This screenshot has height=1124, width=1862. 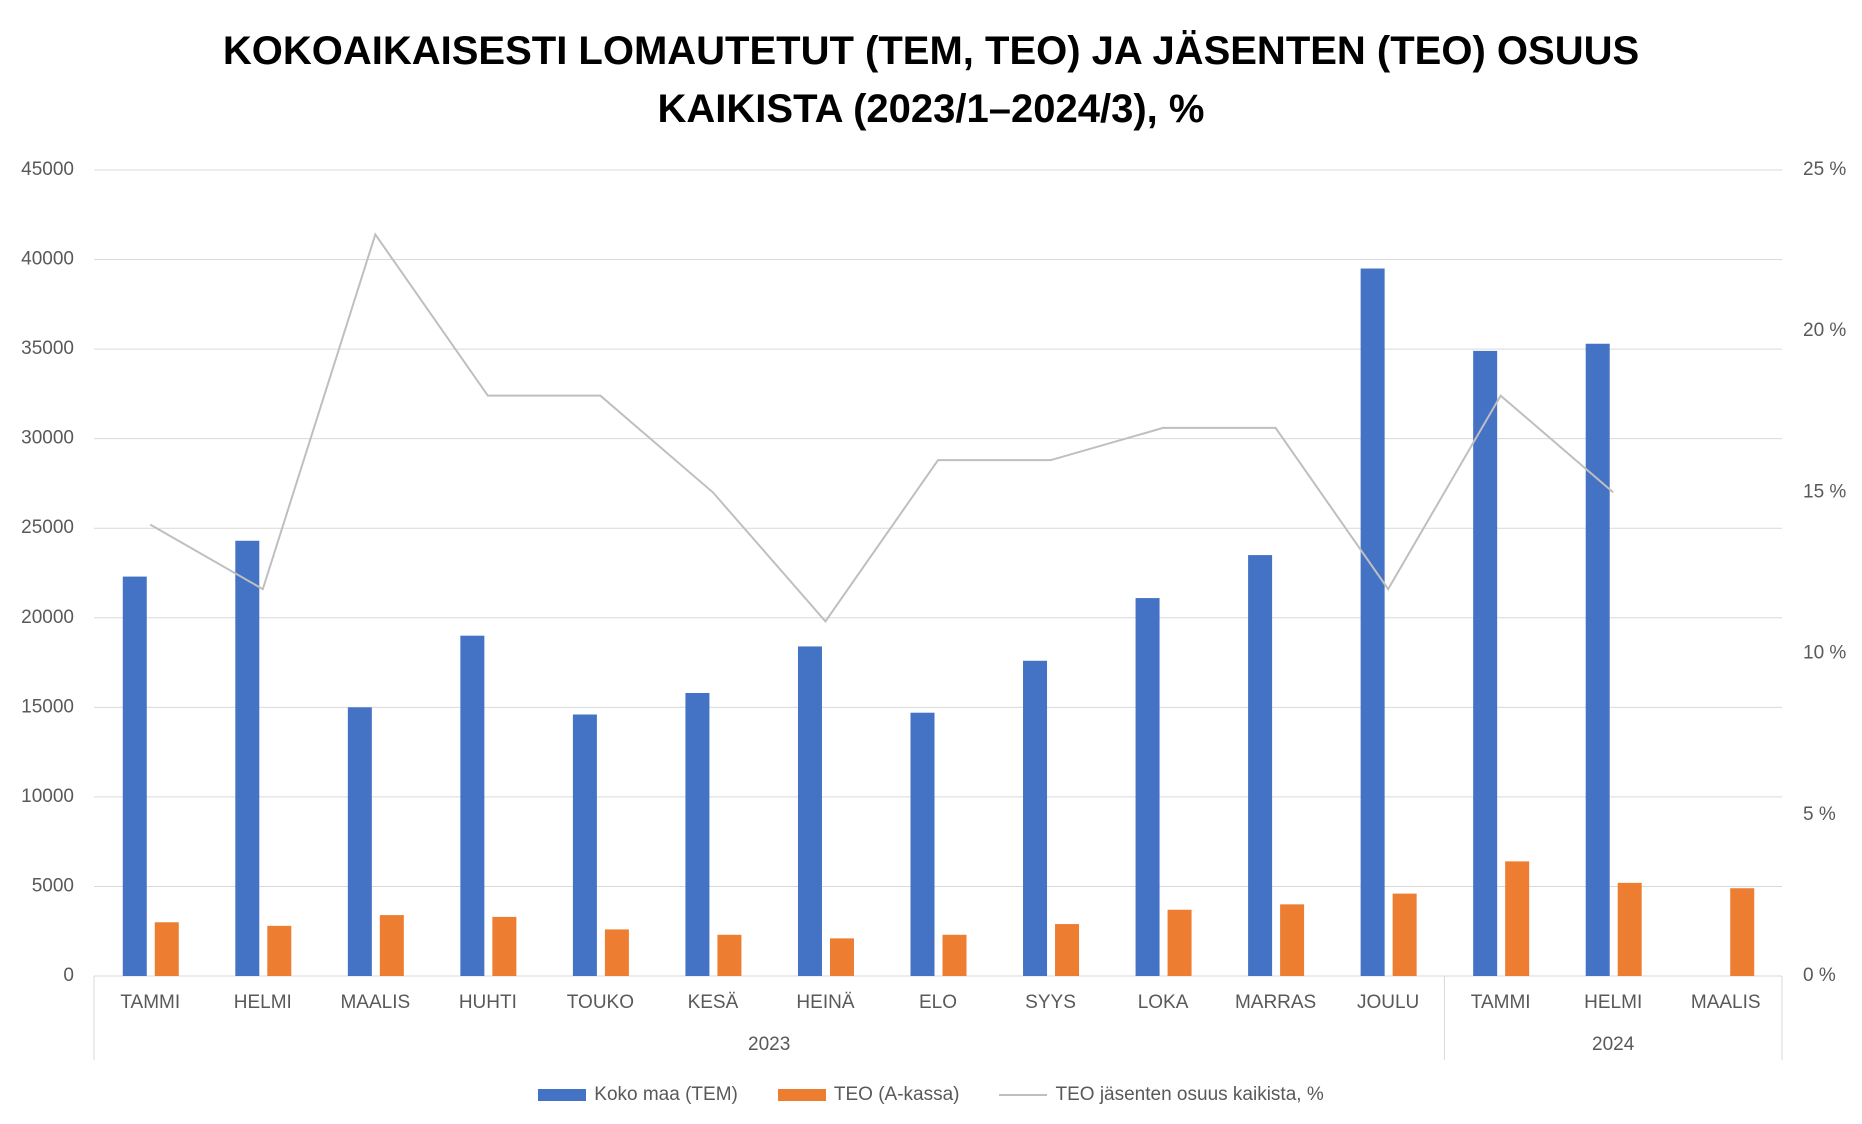 I want to click on y2-tick-label: 10 %, so click(x=1824, y=653).